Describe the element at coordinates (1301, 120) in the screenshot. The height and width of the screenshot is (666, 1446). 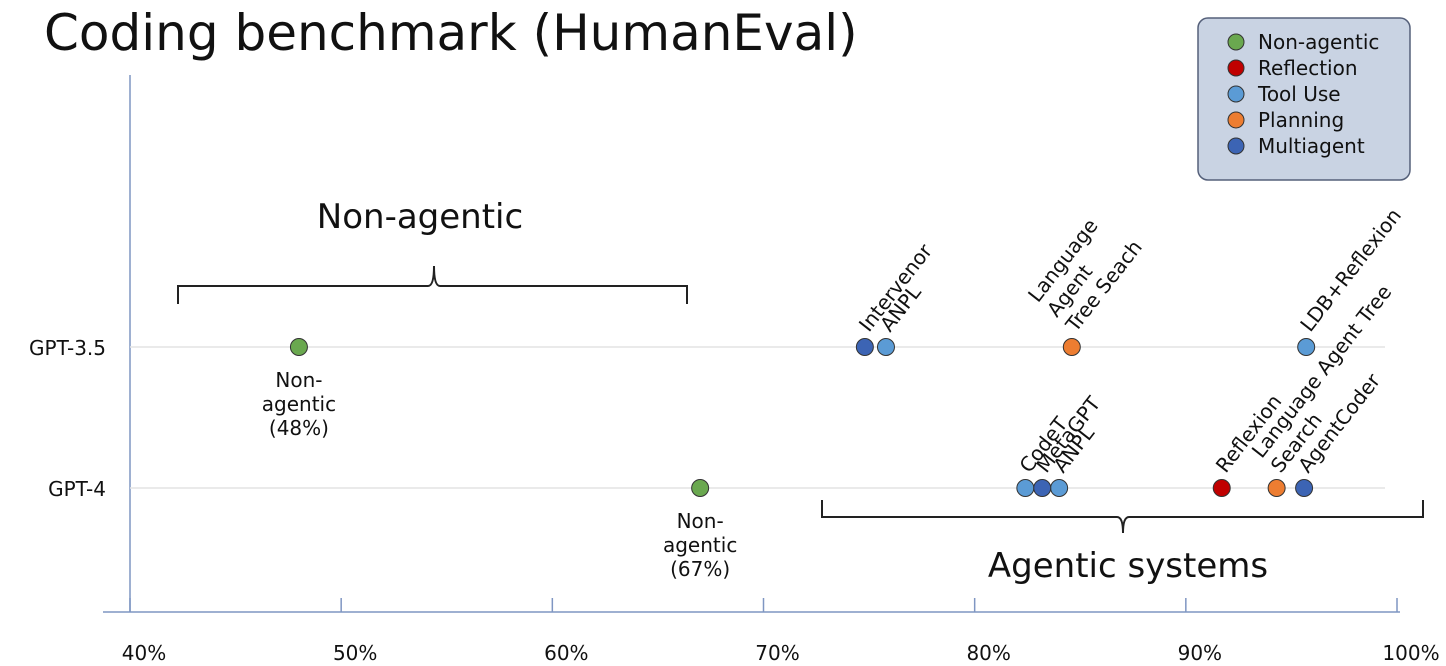
I see `legend-label: Planning` at that location.